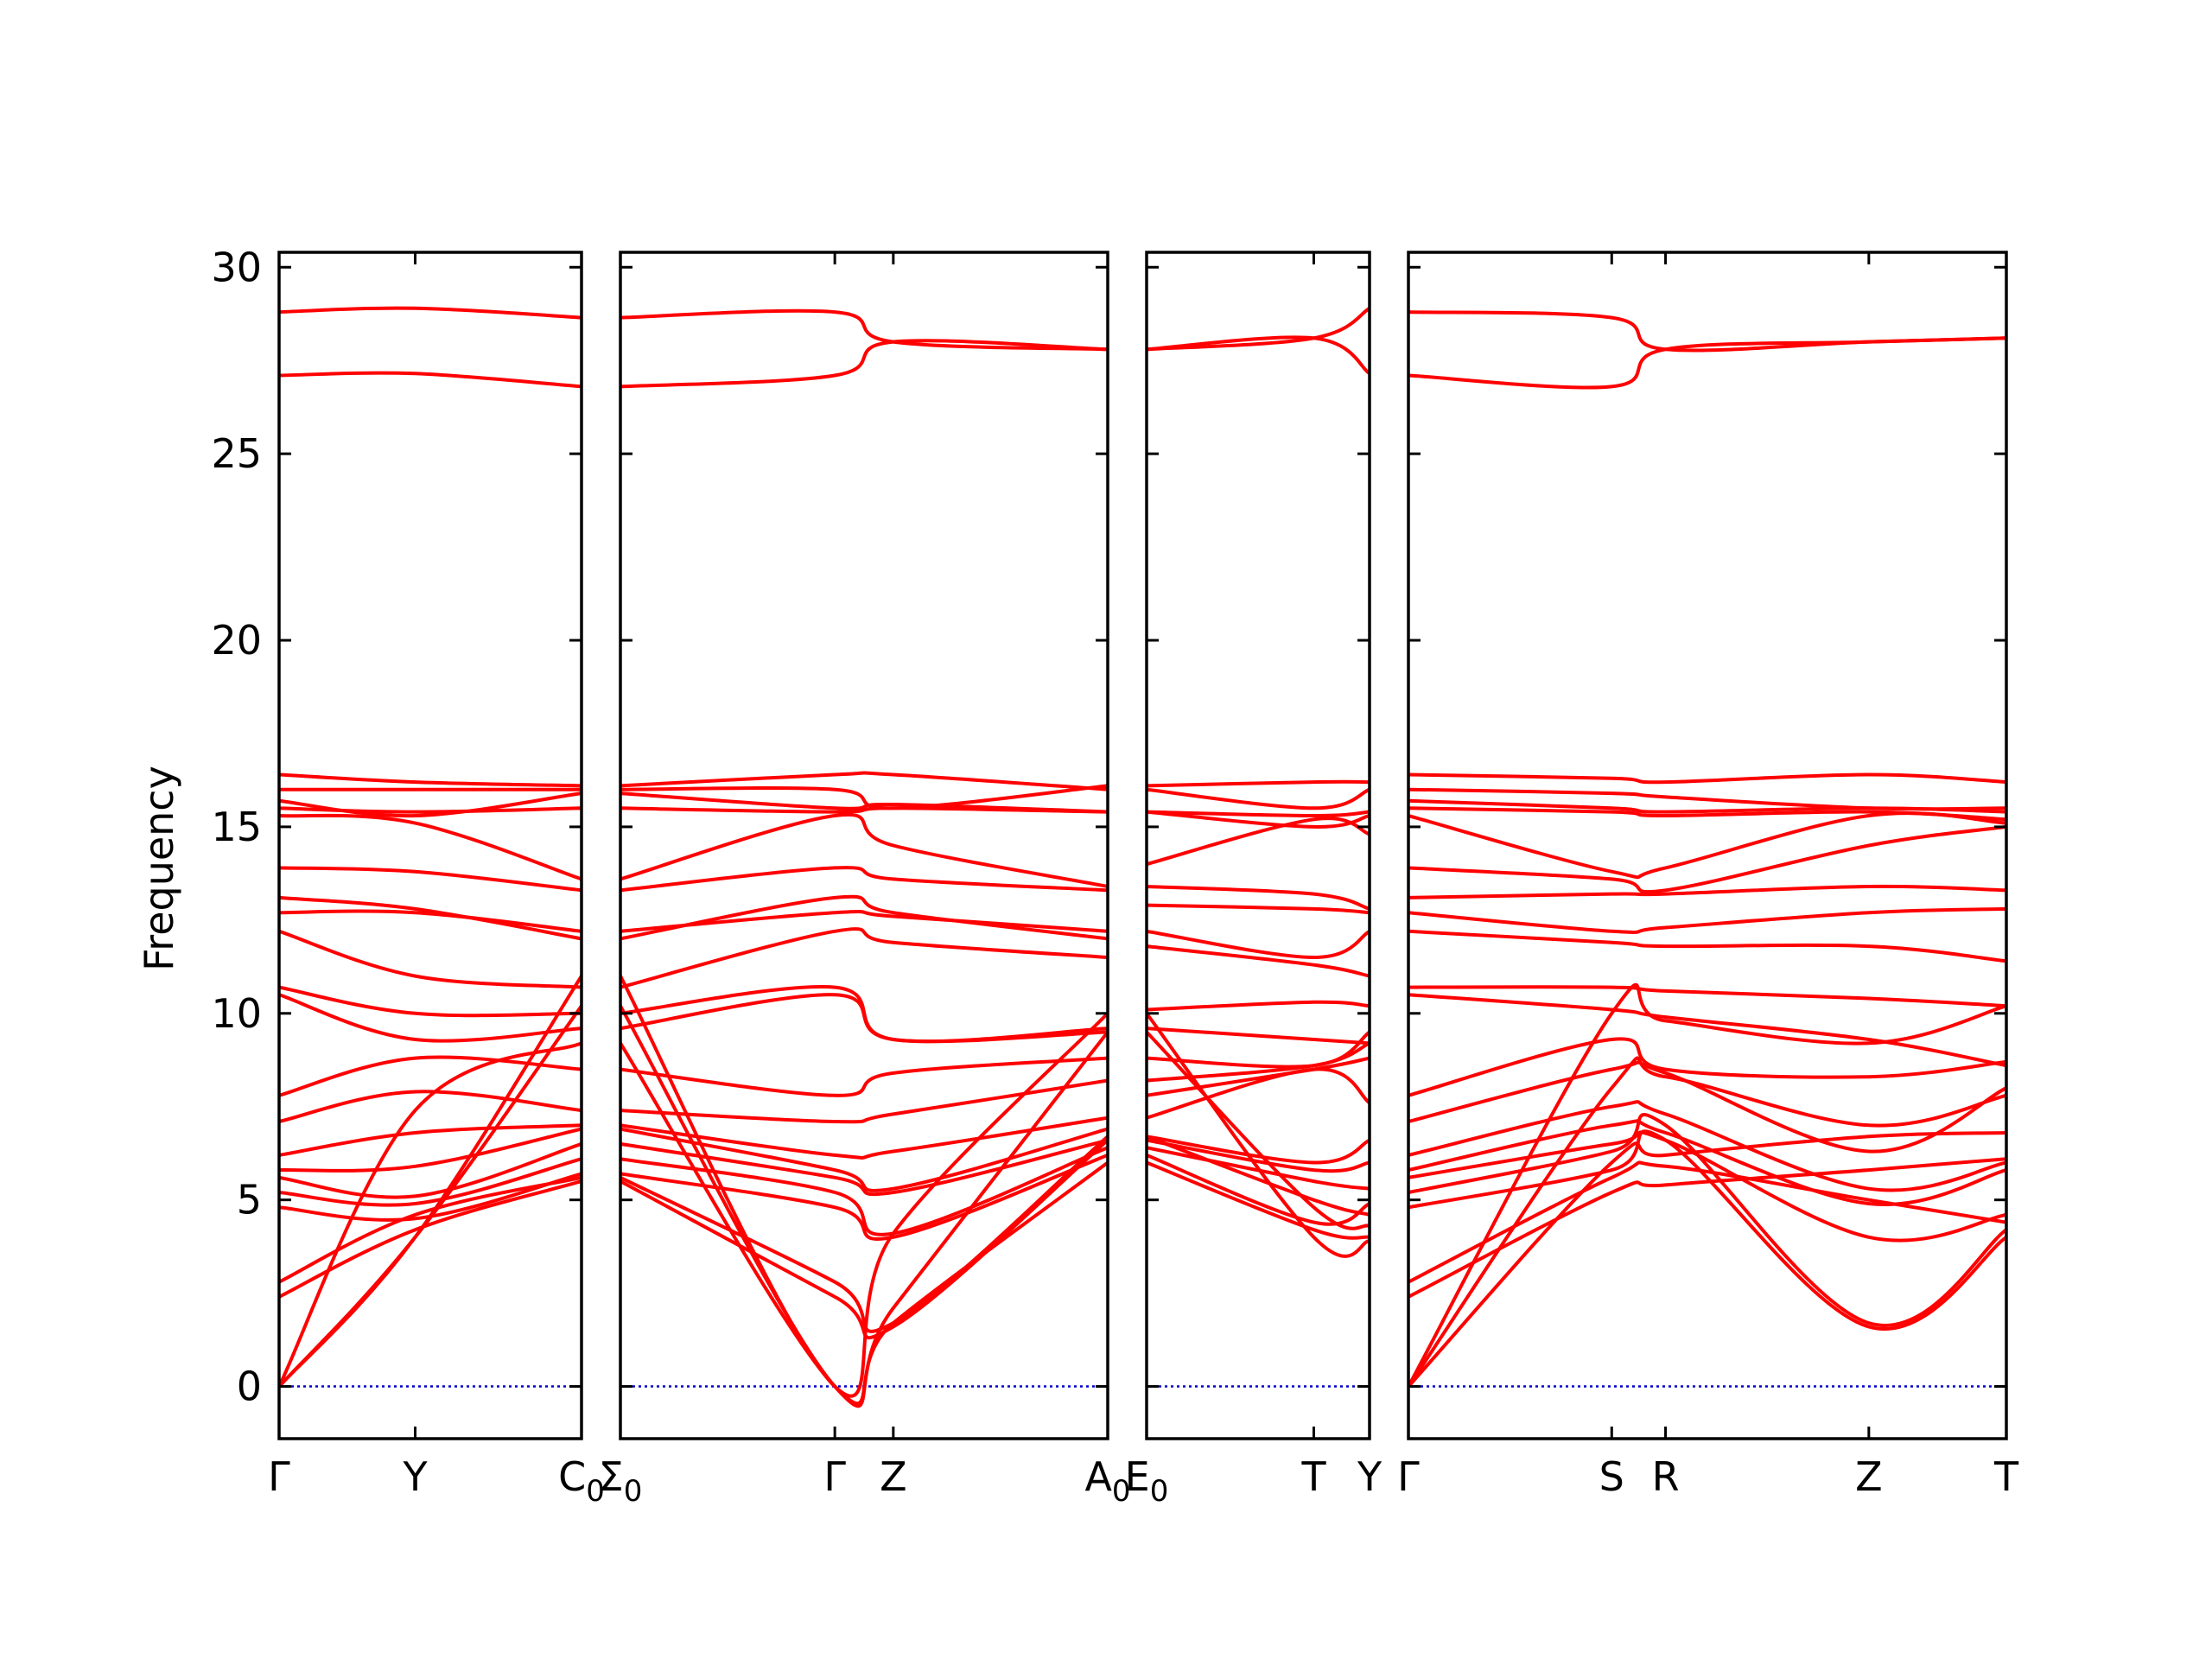 The width and height of the screenshot is (2212, 1659). I want to click on x-tick-label: R, so click(1666, 1476).